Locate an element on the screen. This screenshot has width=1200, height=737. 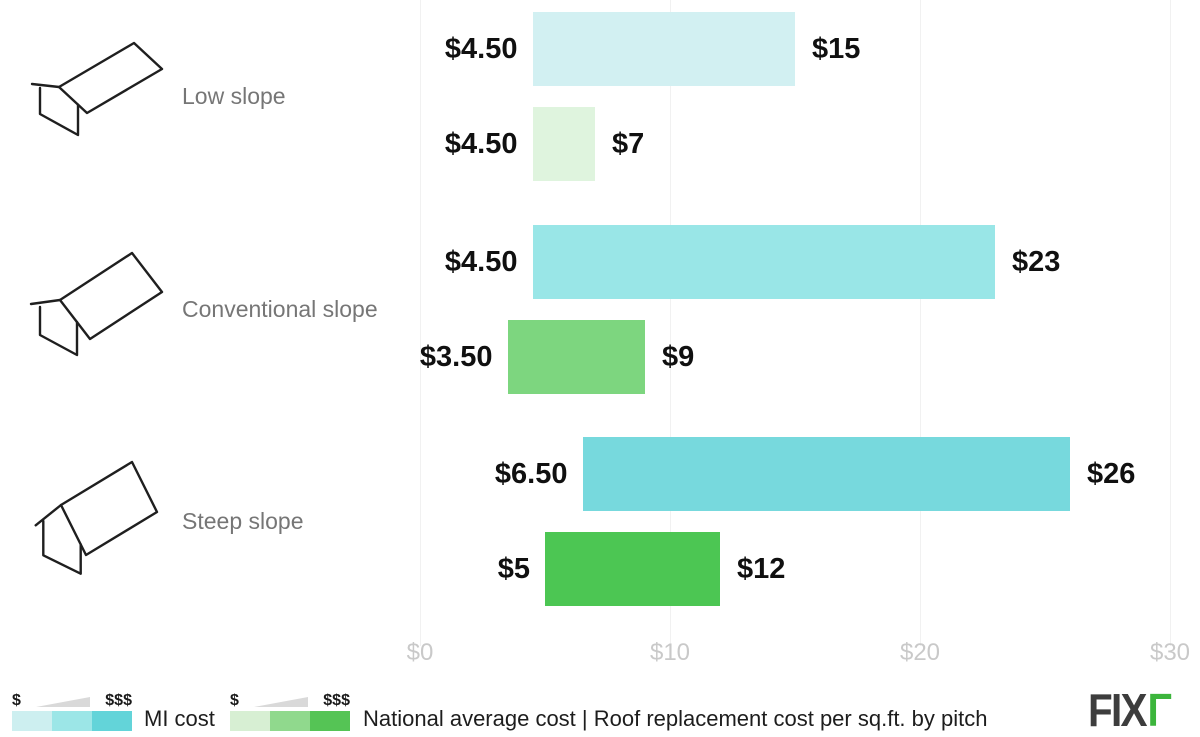
national-legend-swatches is located at coordinates (290, 721).